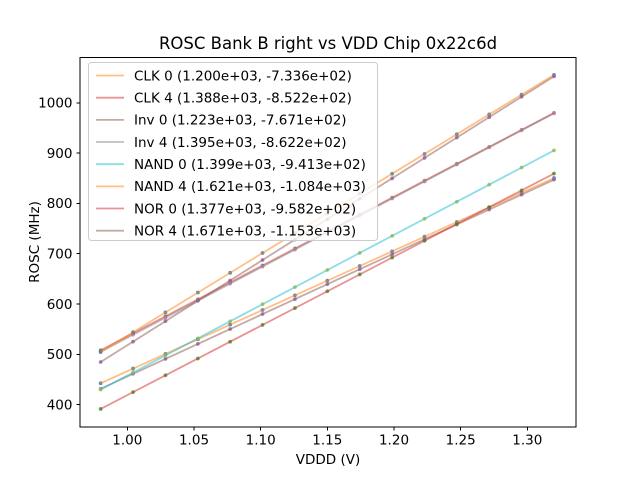 This screenshot has height=484, width=640. I want to click on x-tick-label: 1.15, so click(327, 441).